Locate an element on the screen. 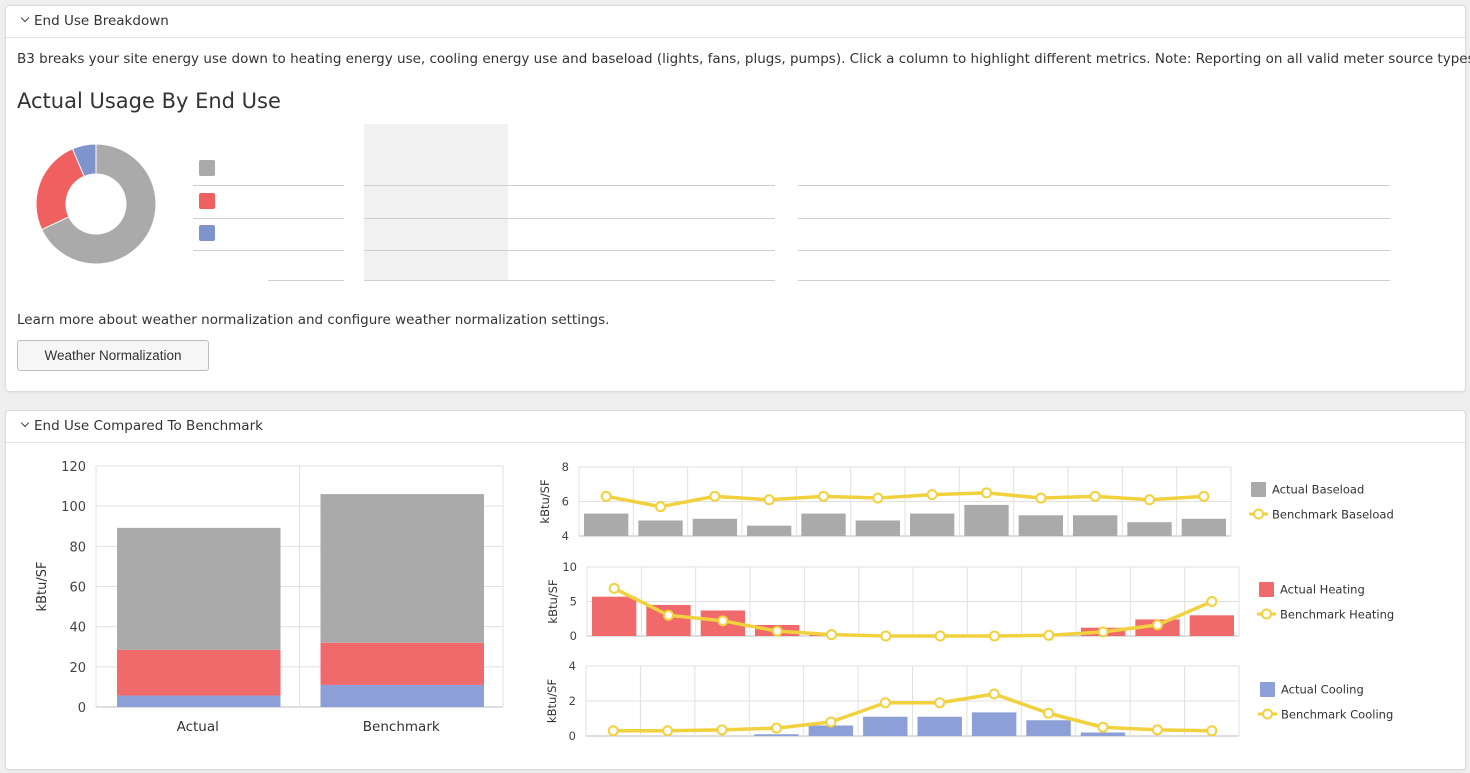 Image resolution: width=1470 pixels, height=773 pixels. weather-normalization-button: Weather Normalization is located at coordinates (113, 355).